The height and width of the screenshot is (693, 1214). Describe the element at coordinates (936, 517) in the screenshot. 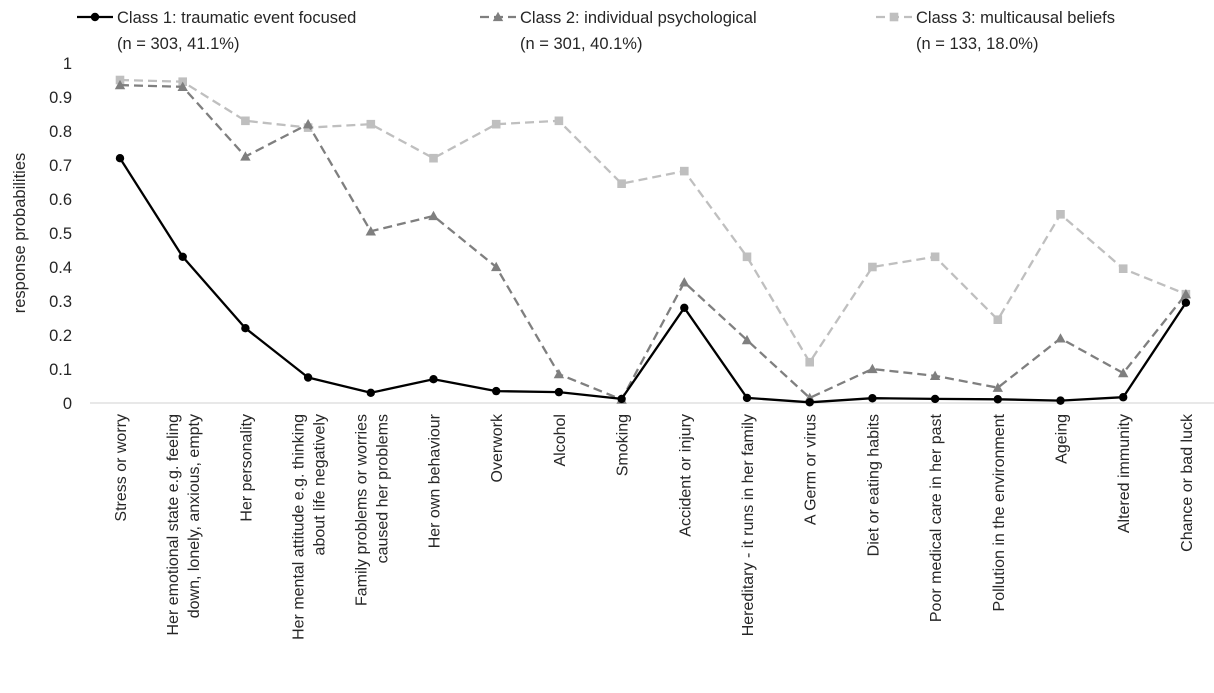

I see `x-category-label: Poor medical care in her past` at that location.